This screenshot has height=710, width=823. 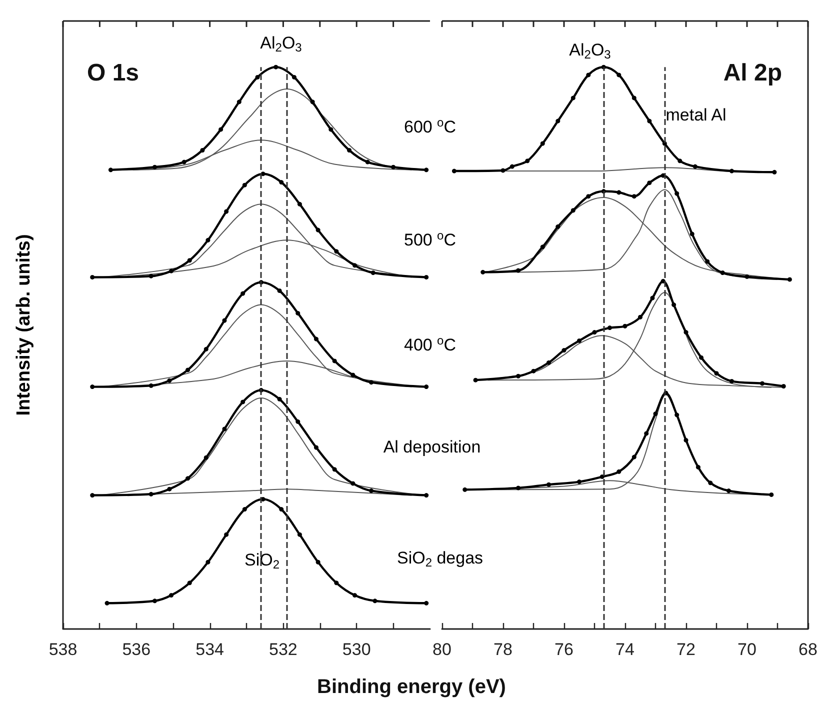 I want to click on x-tick-label: 538, so click(x=63, y=649).